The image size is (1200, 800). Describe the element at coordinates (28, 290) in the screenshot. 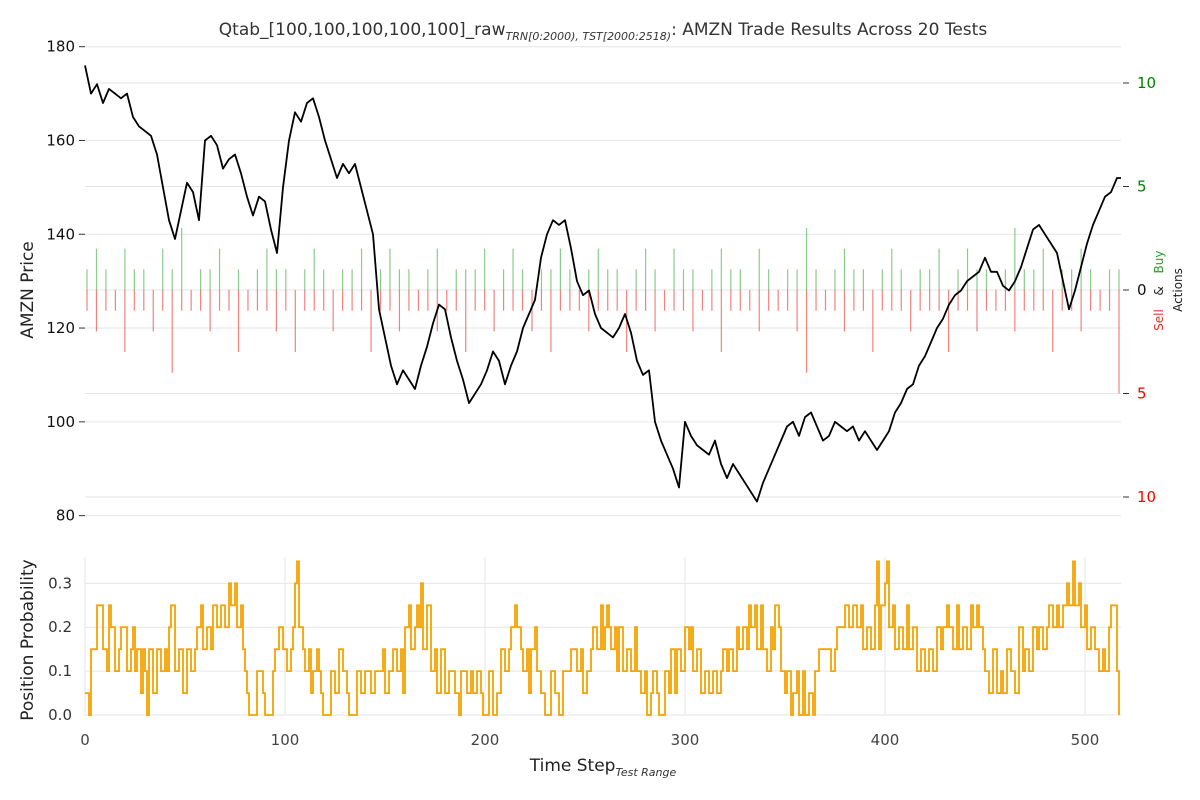

I see `price-axis-label: AMZN Price` at that location.